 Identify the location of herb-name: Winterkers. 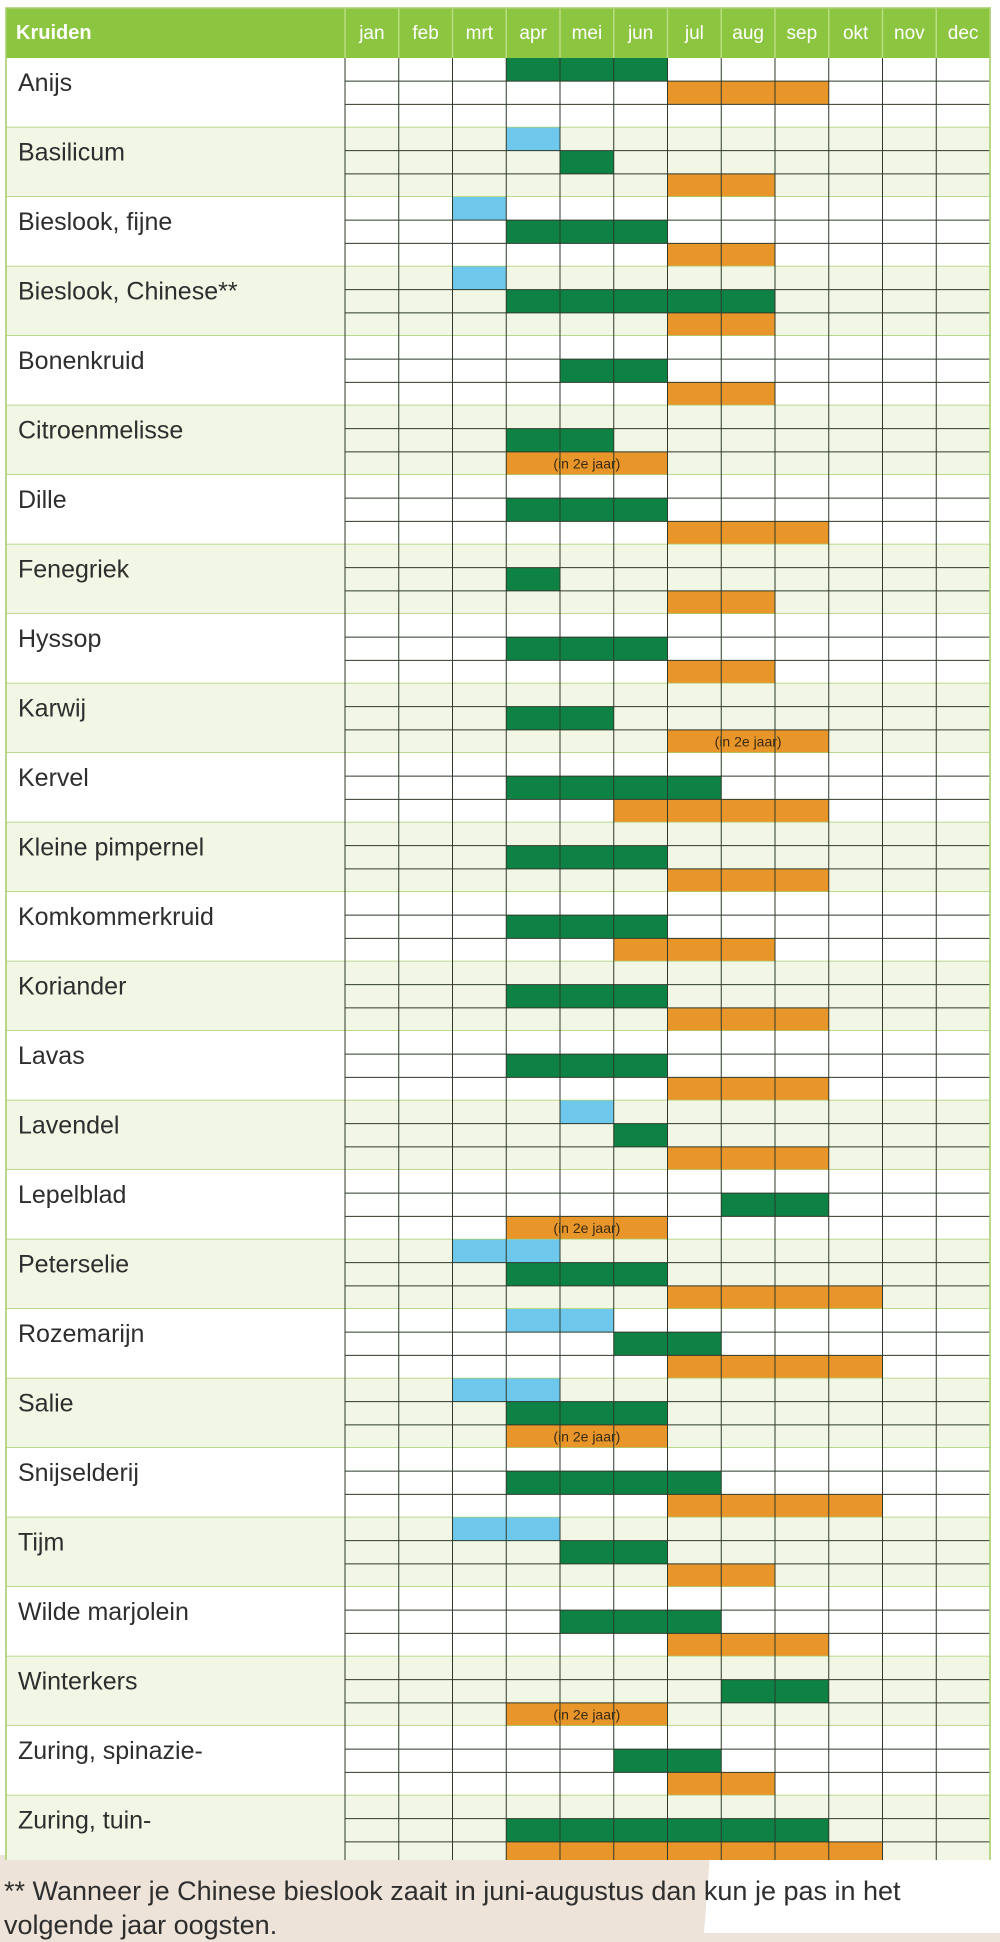
(77, 1682).